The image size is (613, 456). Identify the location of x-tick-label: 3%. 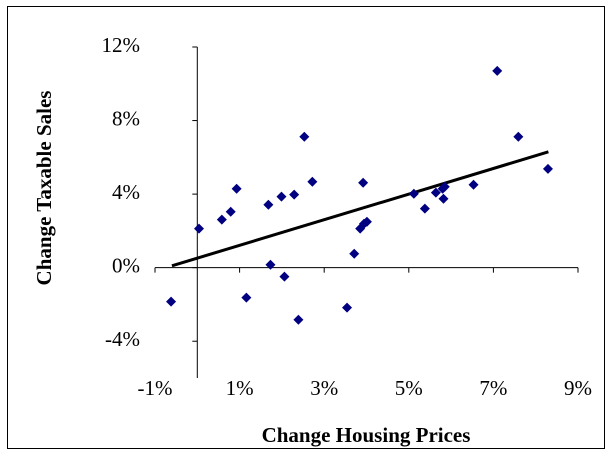
(324, 388).